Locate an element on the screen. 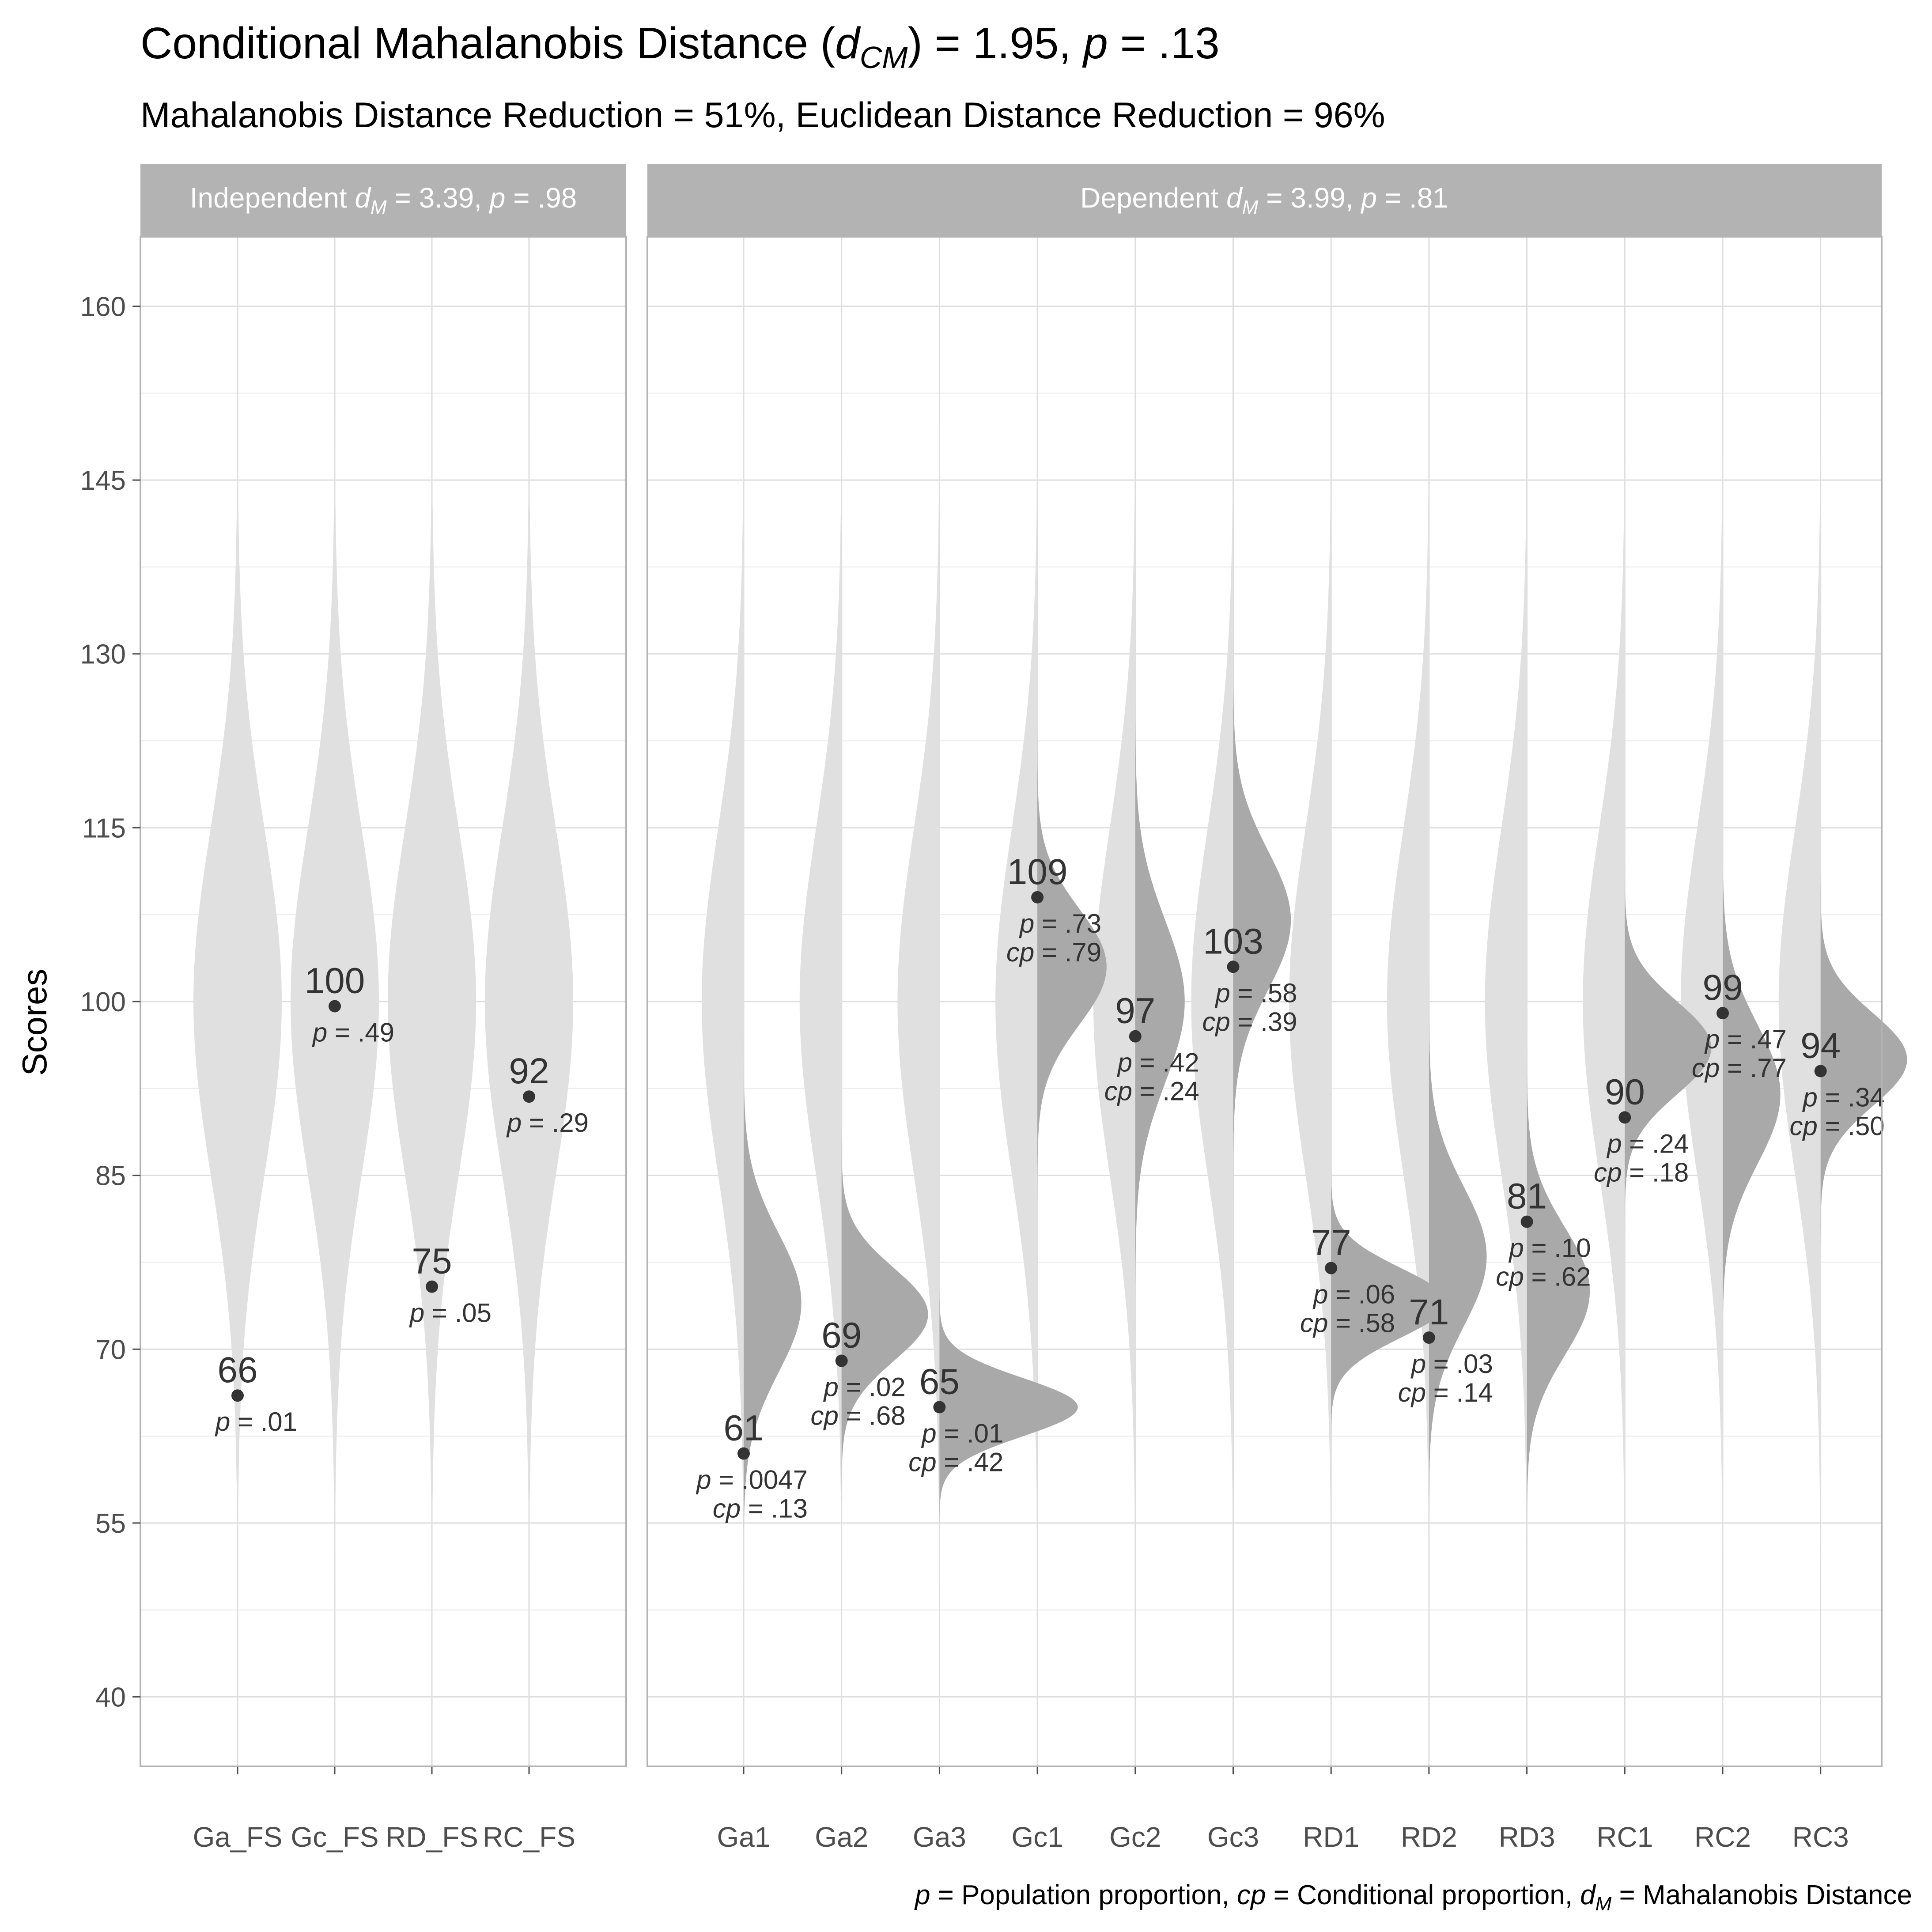 This screenshot has width=1932, height=1932. violin-RD_FS is located at coordinates (432, 1002).